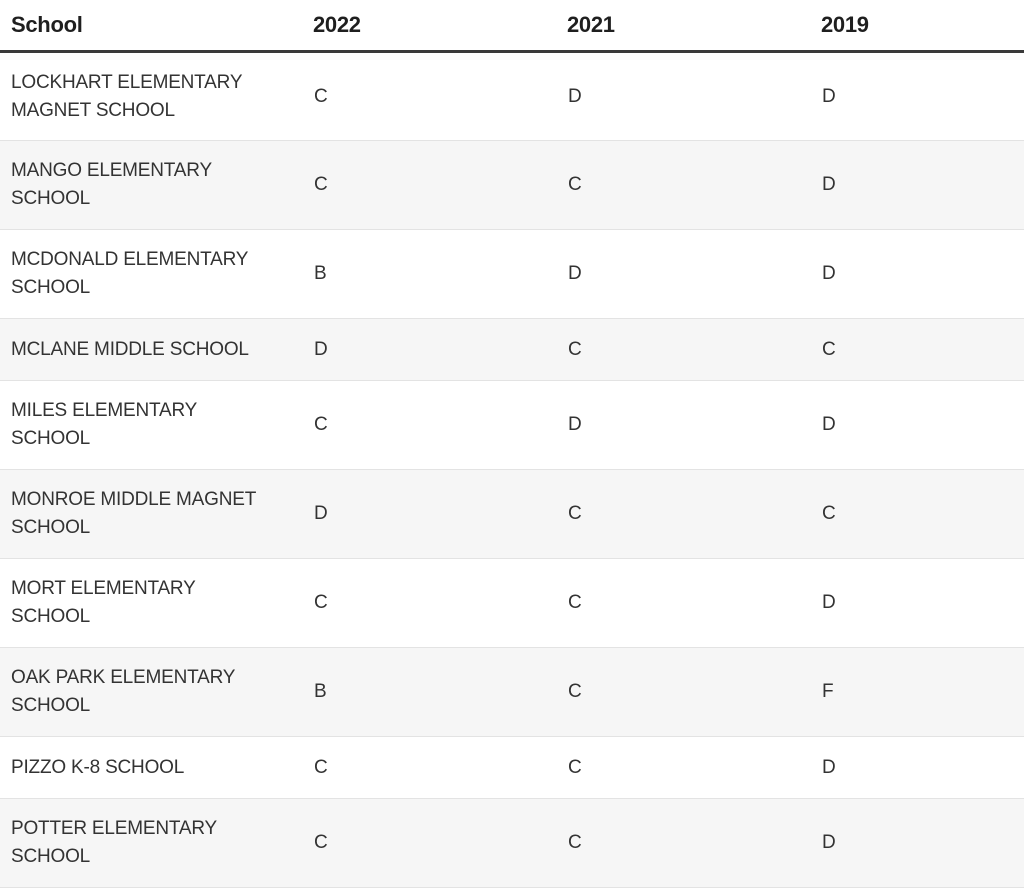 The height and width of the screenshot is (891, 1024). I want to click on school-name-cell: MCLANE MIDDLE SCHOOL, so click(151, 349).